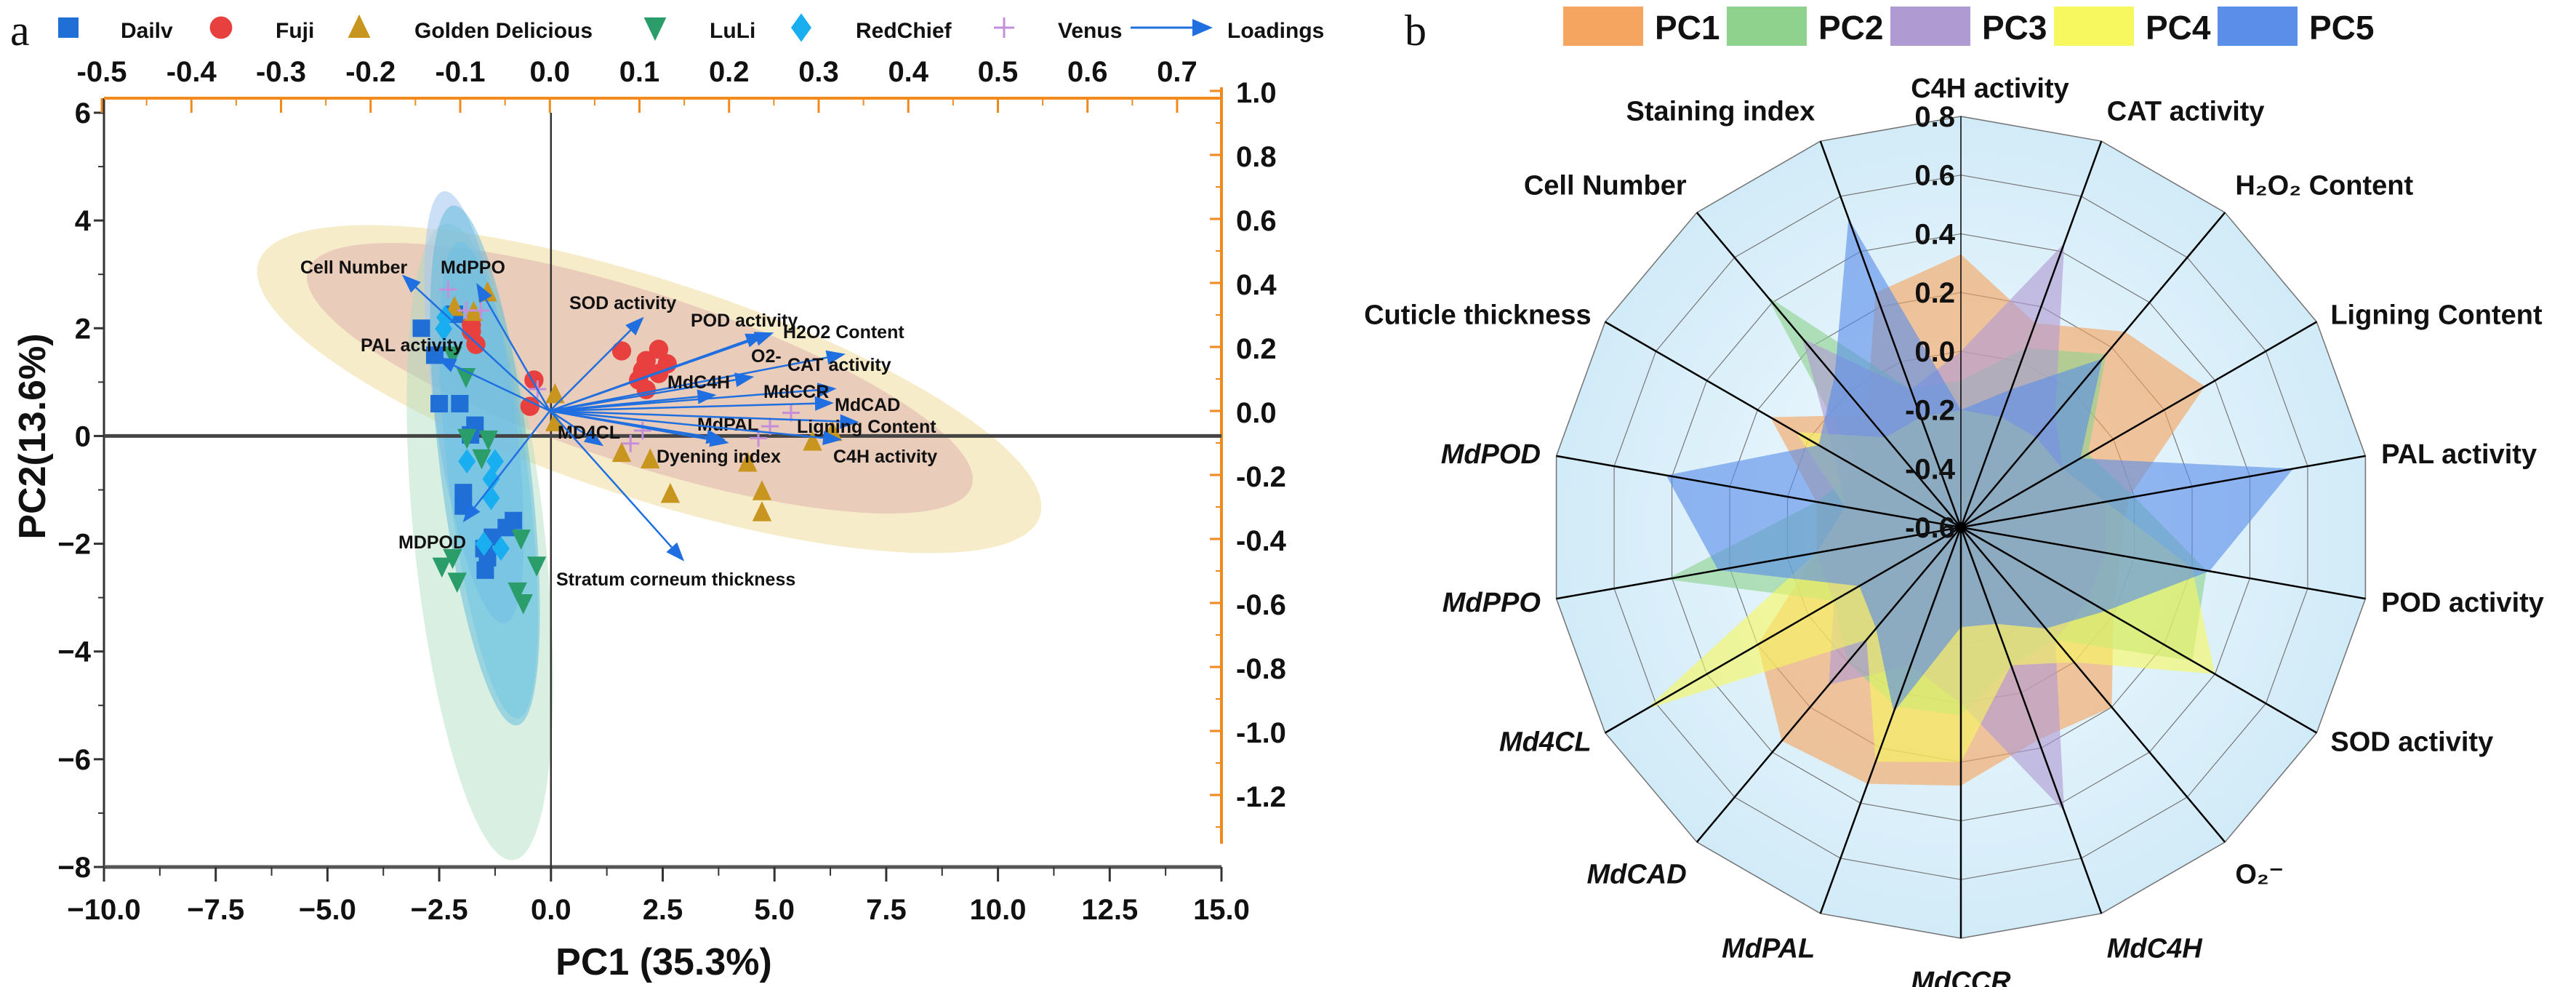 Image resolution: width=2576 pixels, height=987 pixels. I want to click on radar-tick-label: 0.6, so click(1935, 176).